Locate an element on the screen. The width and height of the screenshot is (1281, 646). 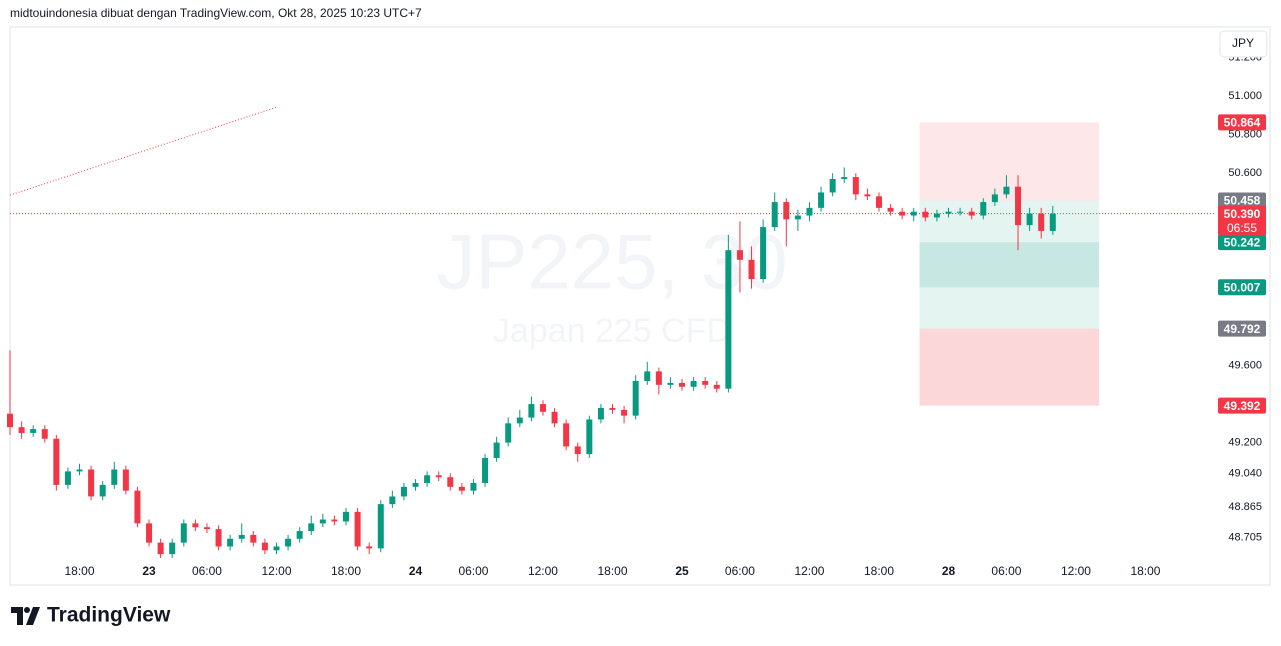
countdown-label: 06:55 is located at coordinates (1242, 228).